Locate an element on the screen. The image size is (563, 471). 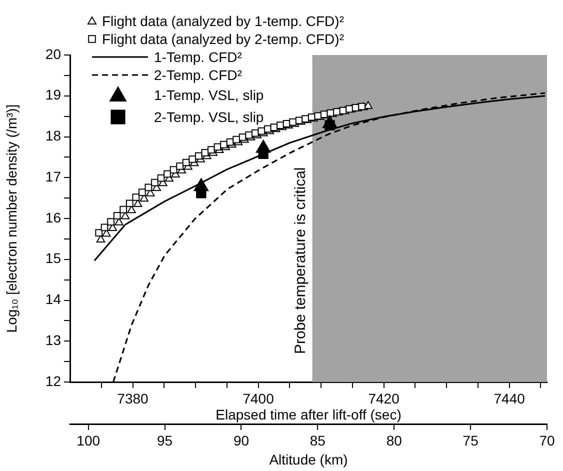
x2-tick-label: 90 is located at coordinates (241, 440).